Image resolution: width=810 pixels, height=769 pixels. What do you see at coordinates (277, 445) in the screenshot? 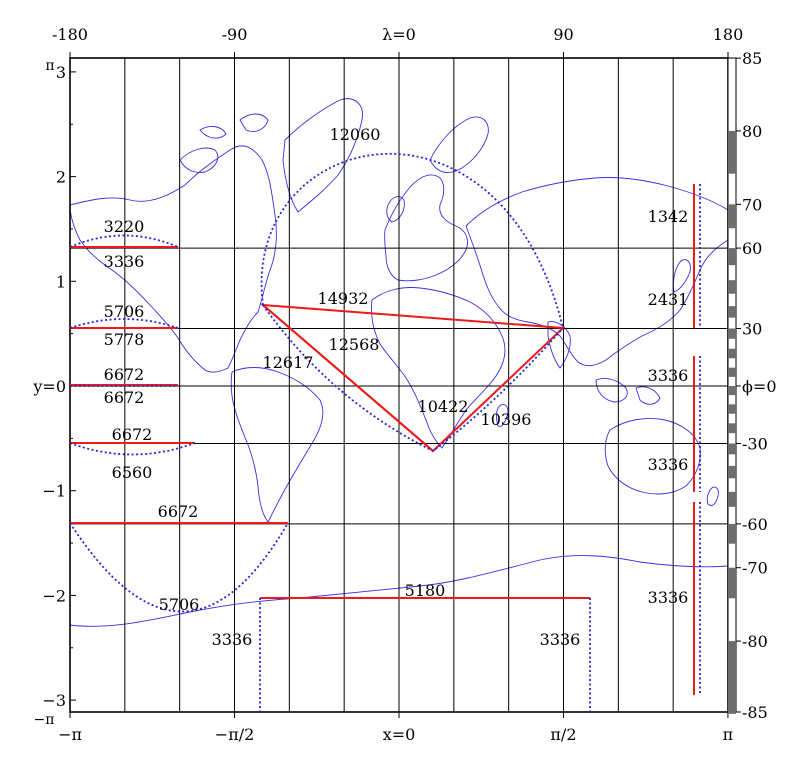
I see `coast-south-america` at bounding box center [277, 445].